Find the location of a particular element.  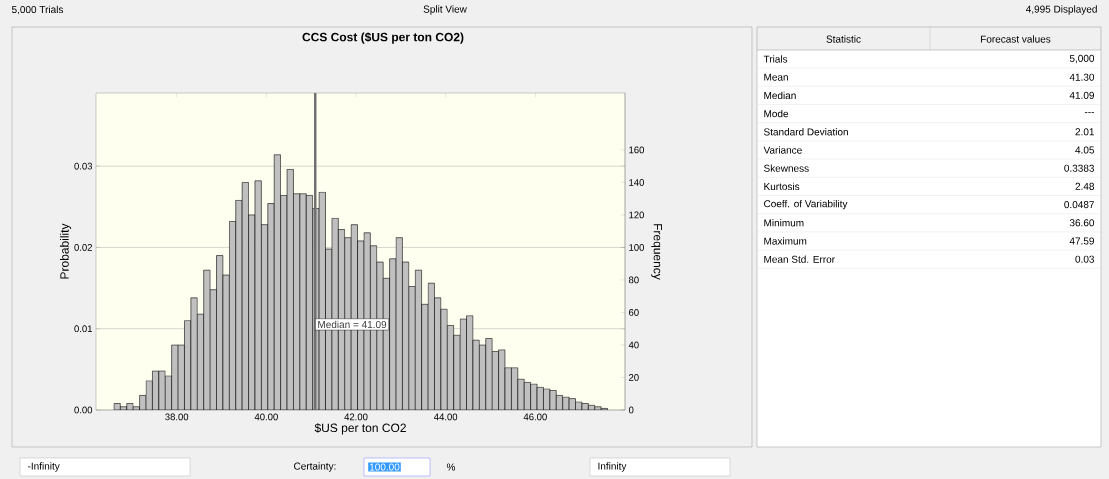

x-tick-label: 46.00 is located at coordinates (535, 417).